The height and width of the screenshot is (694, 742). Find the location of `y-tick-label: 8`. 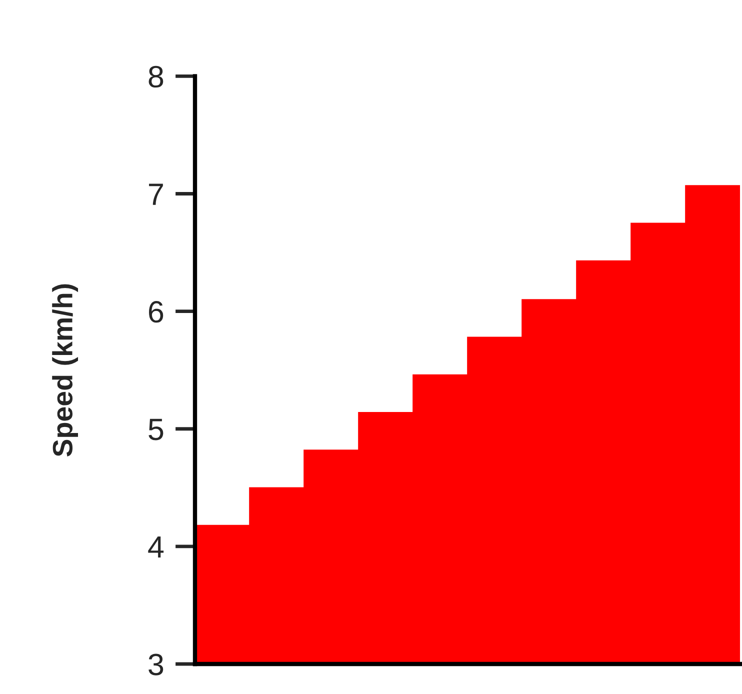

y-tick-label: 8 is located at coordinates (156, 77).